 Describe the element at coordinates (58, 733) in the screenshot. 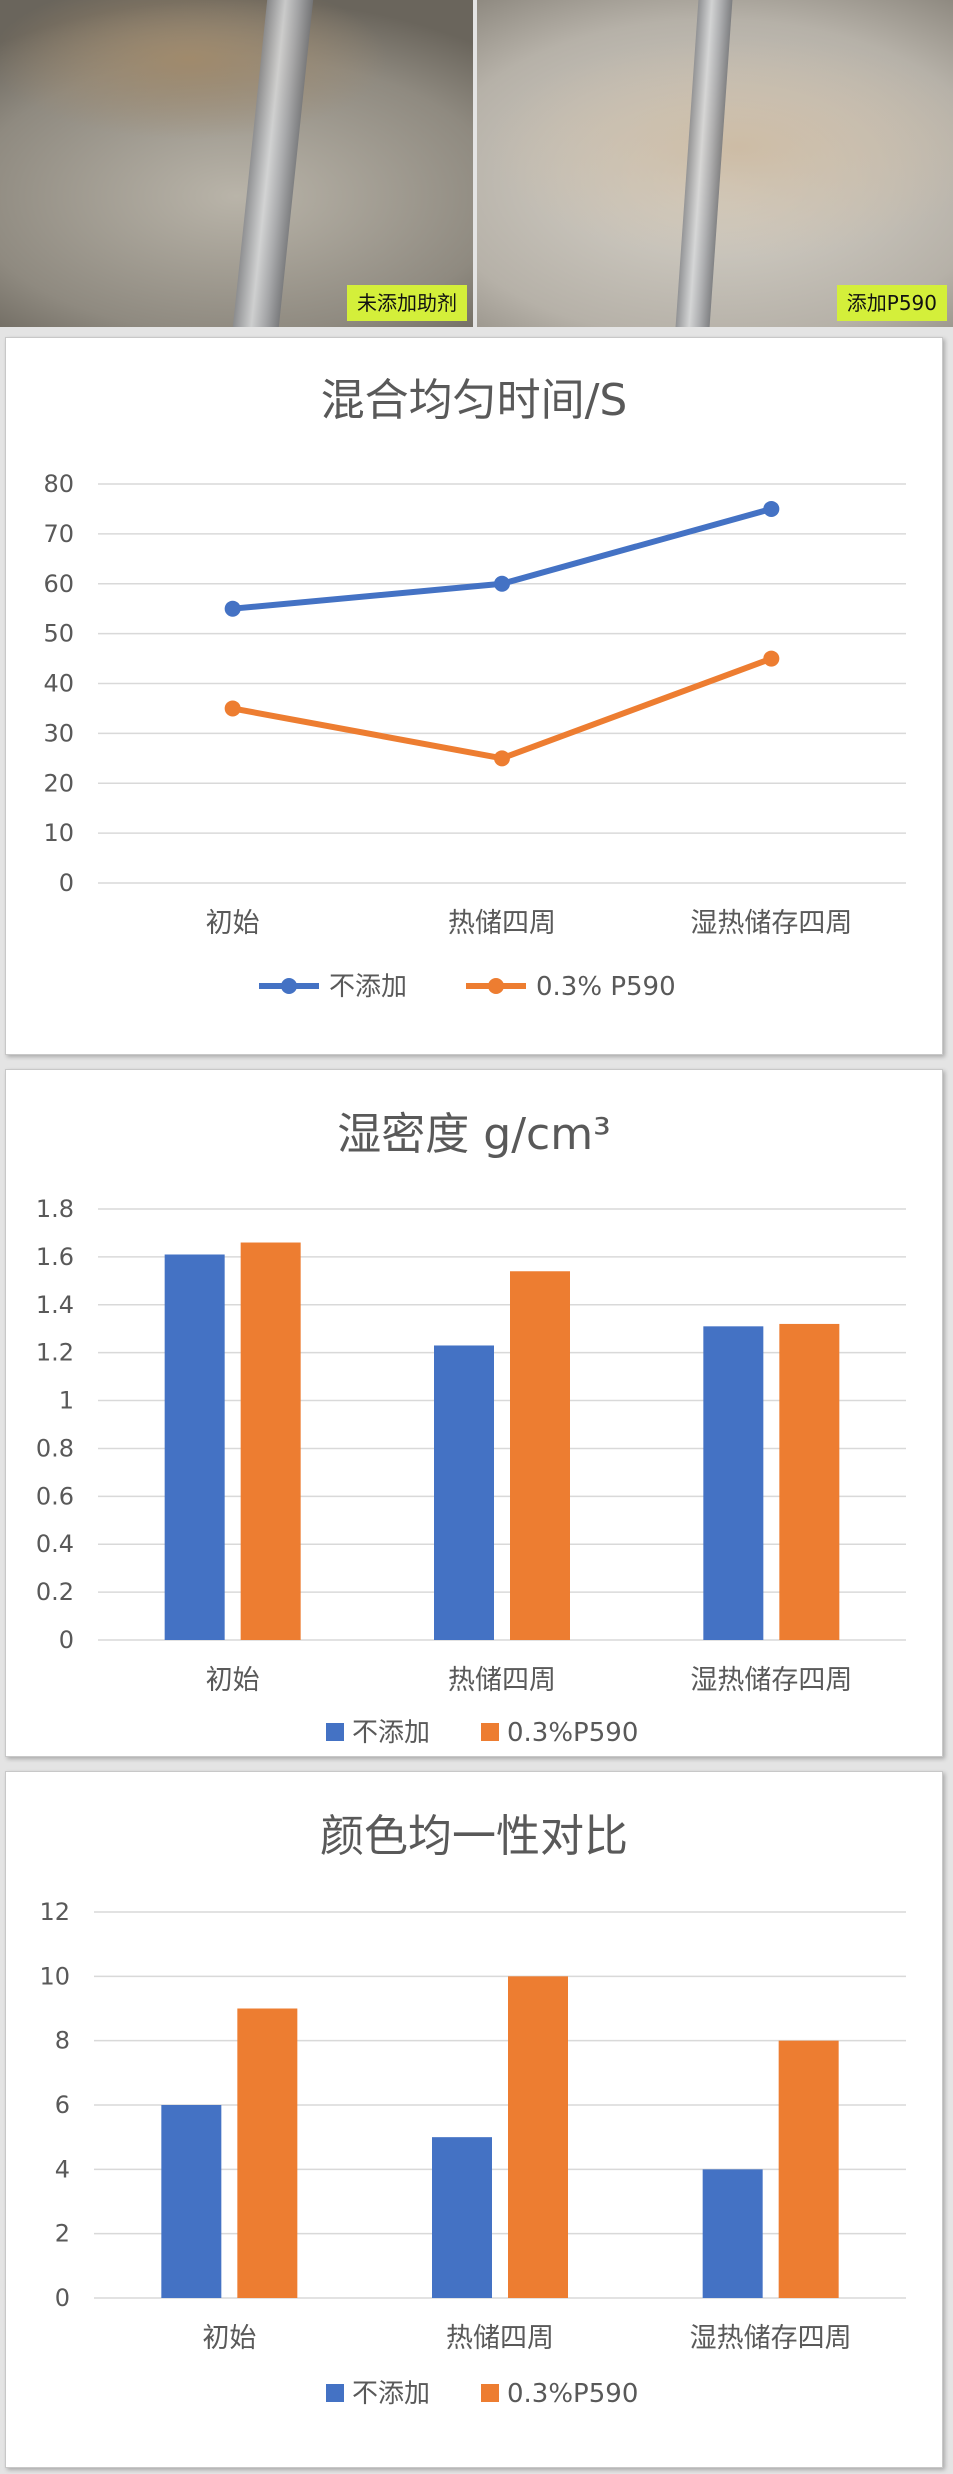

I see `y-tick-label: 30` at that location.